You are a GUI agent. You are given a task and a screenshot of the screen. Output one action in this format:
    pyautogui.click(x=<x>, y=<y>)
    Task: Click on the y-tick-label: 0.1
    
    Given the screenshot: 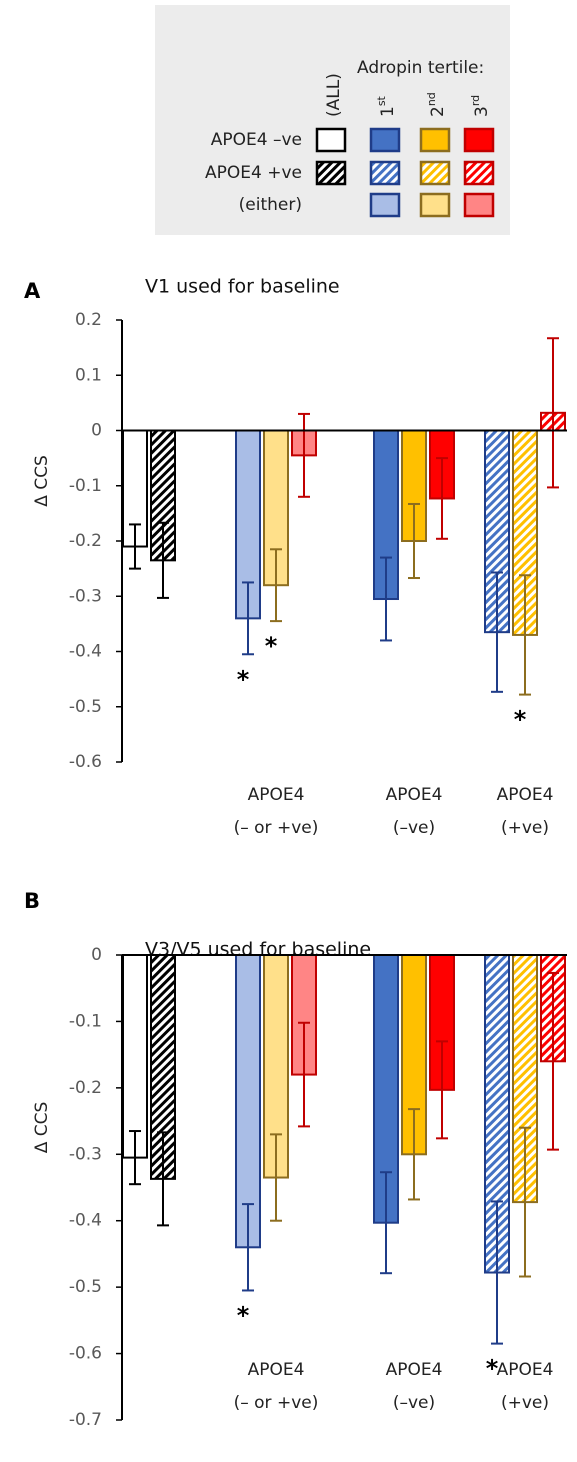 What is the action you would take?
    pyautogui.click(x=88, y=375)
    